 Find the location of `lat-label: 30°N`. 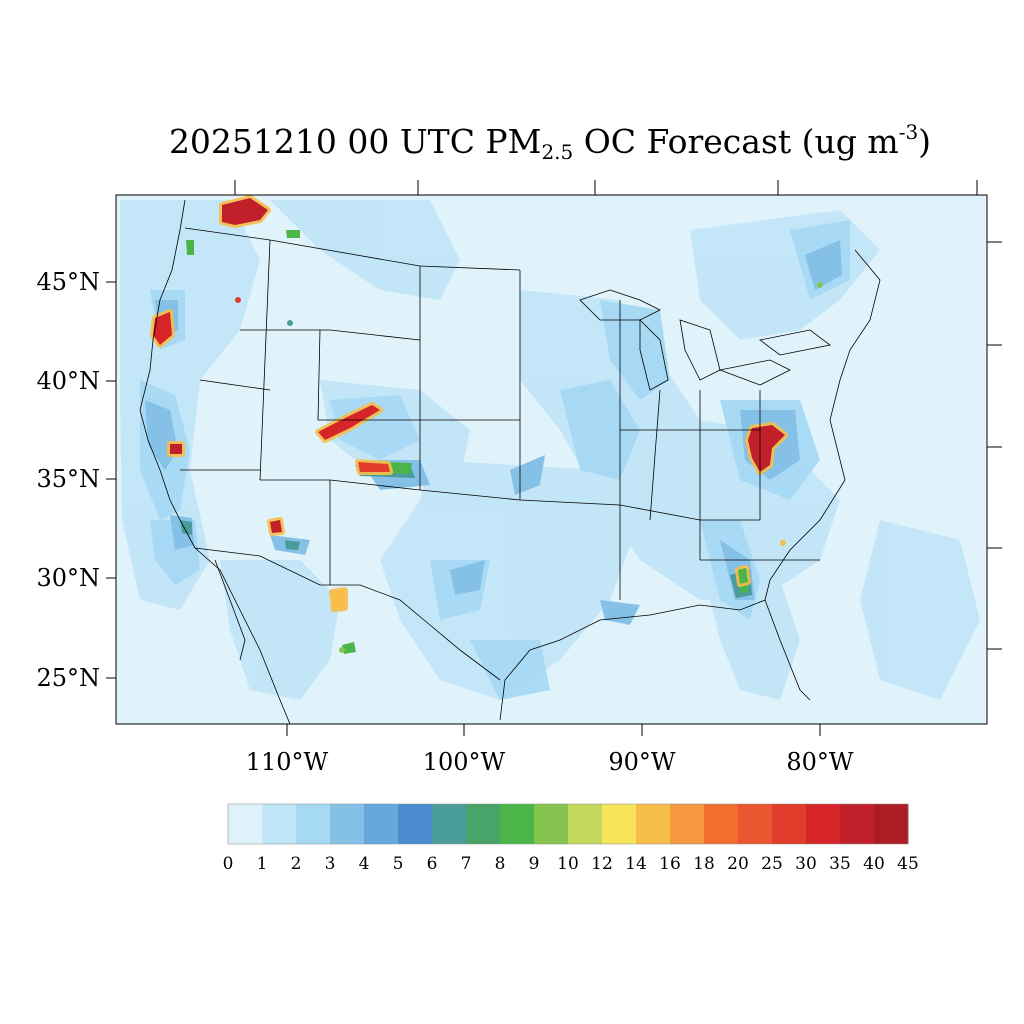

lat-label: 30°N is located at coordinates (68, 578).